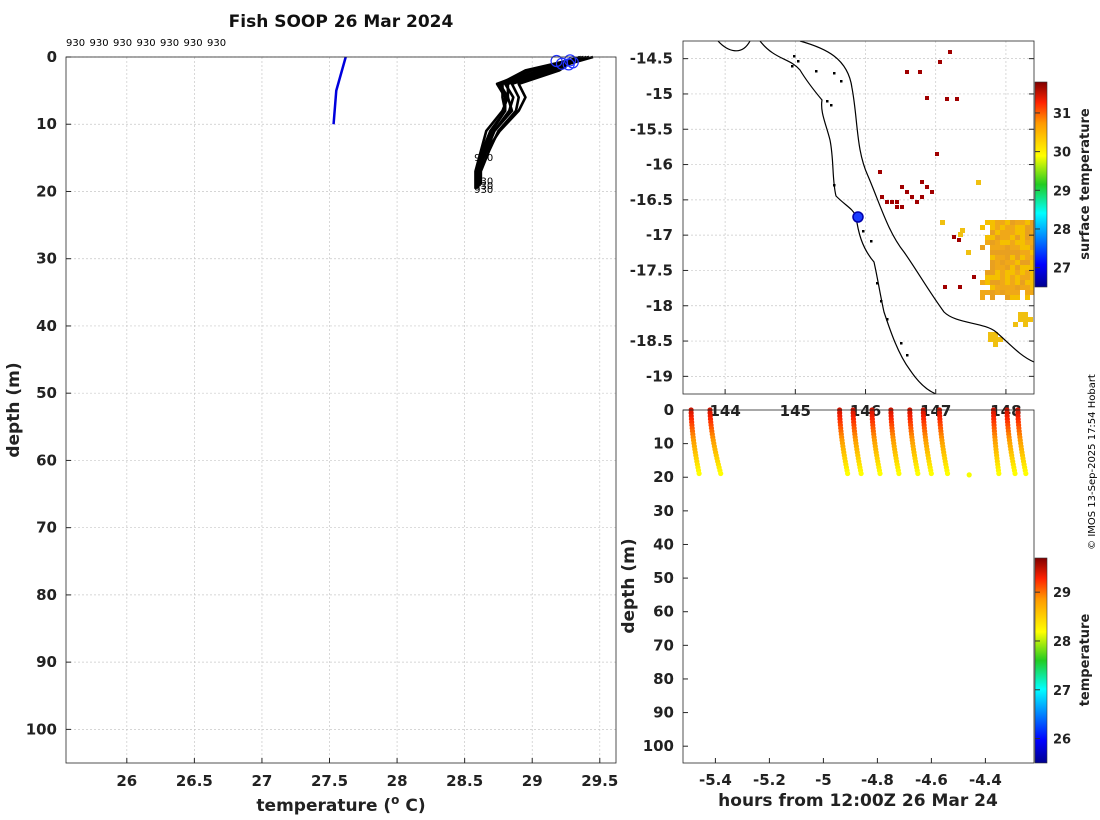  Describe the element at coordinates (483, 186) in the screenshot. I see `profile-cast-label: 930` at that location.